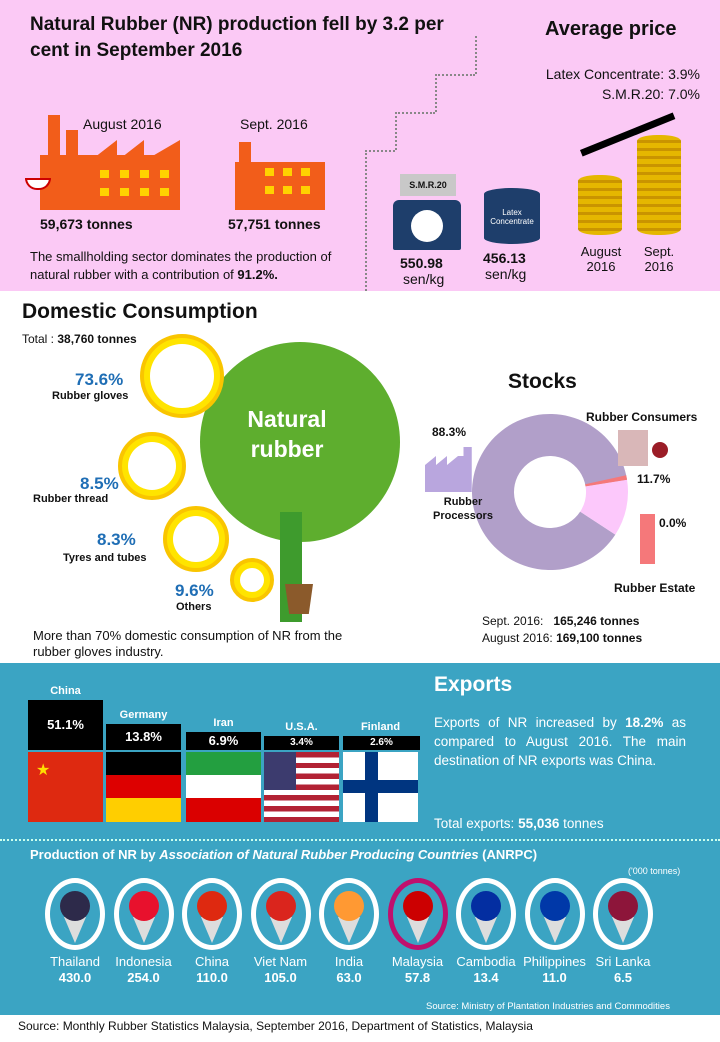 This screenshot has width=720, height=1042. Describe the element at coordinates (512, 216) in the screenshot. I see `latex-bucket: Latex Concentrate` at that location.